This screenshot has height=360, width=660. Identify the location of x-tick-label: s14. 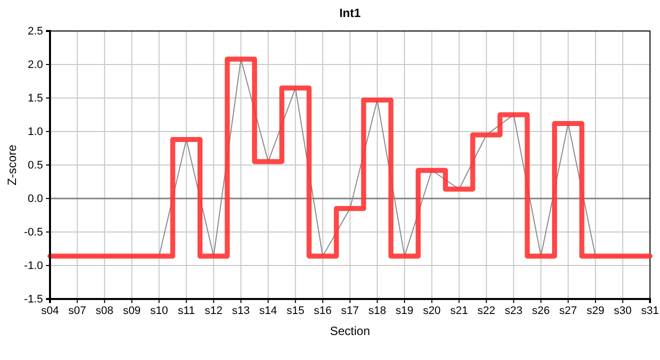
(268, 310).